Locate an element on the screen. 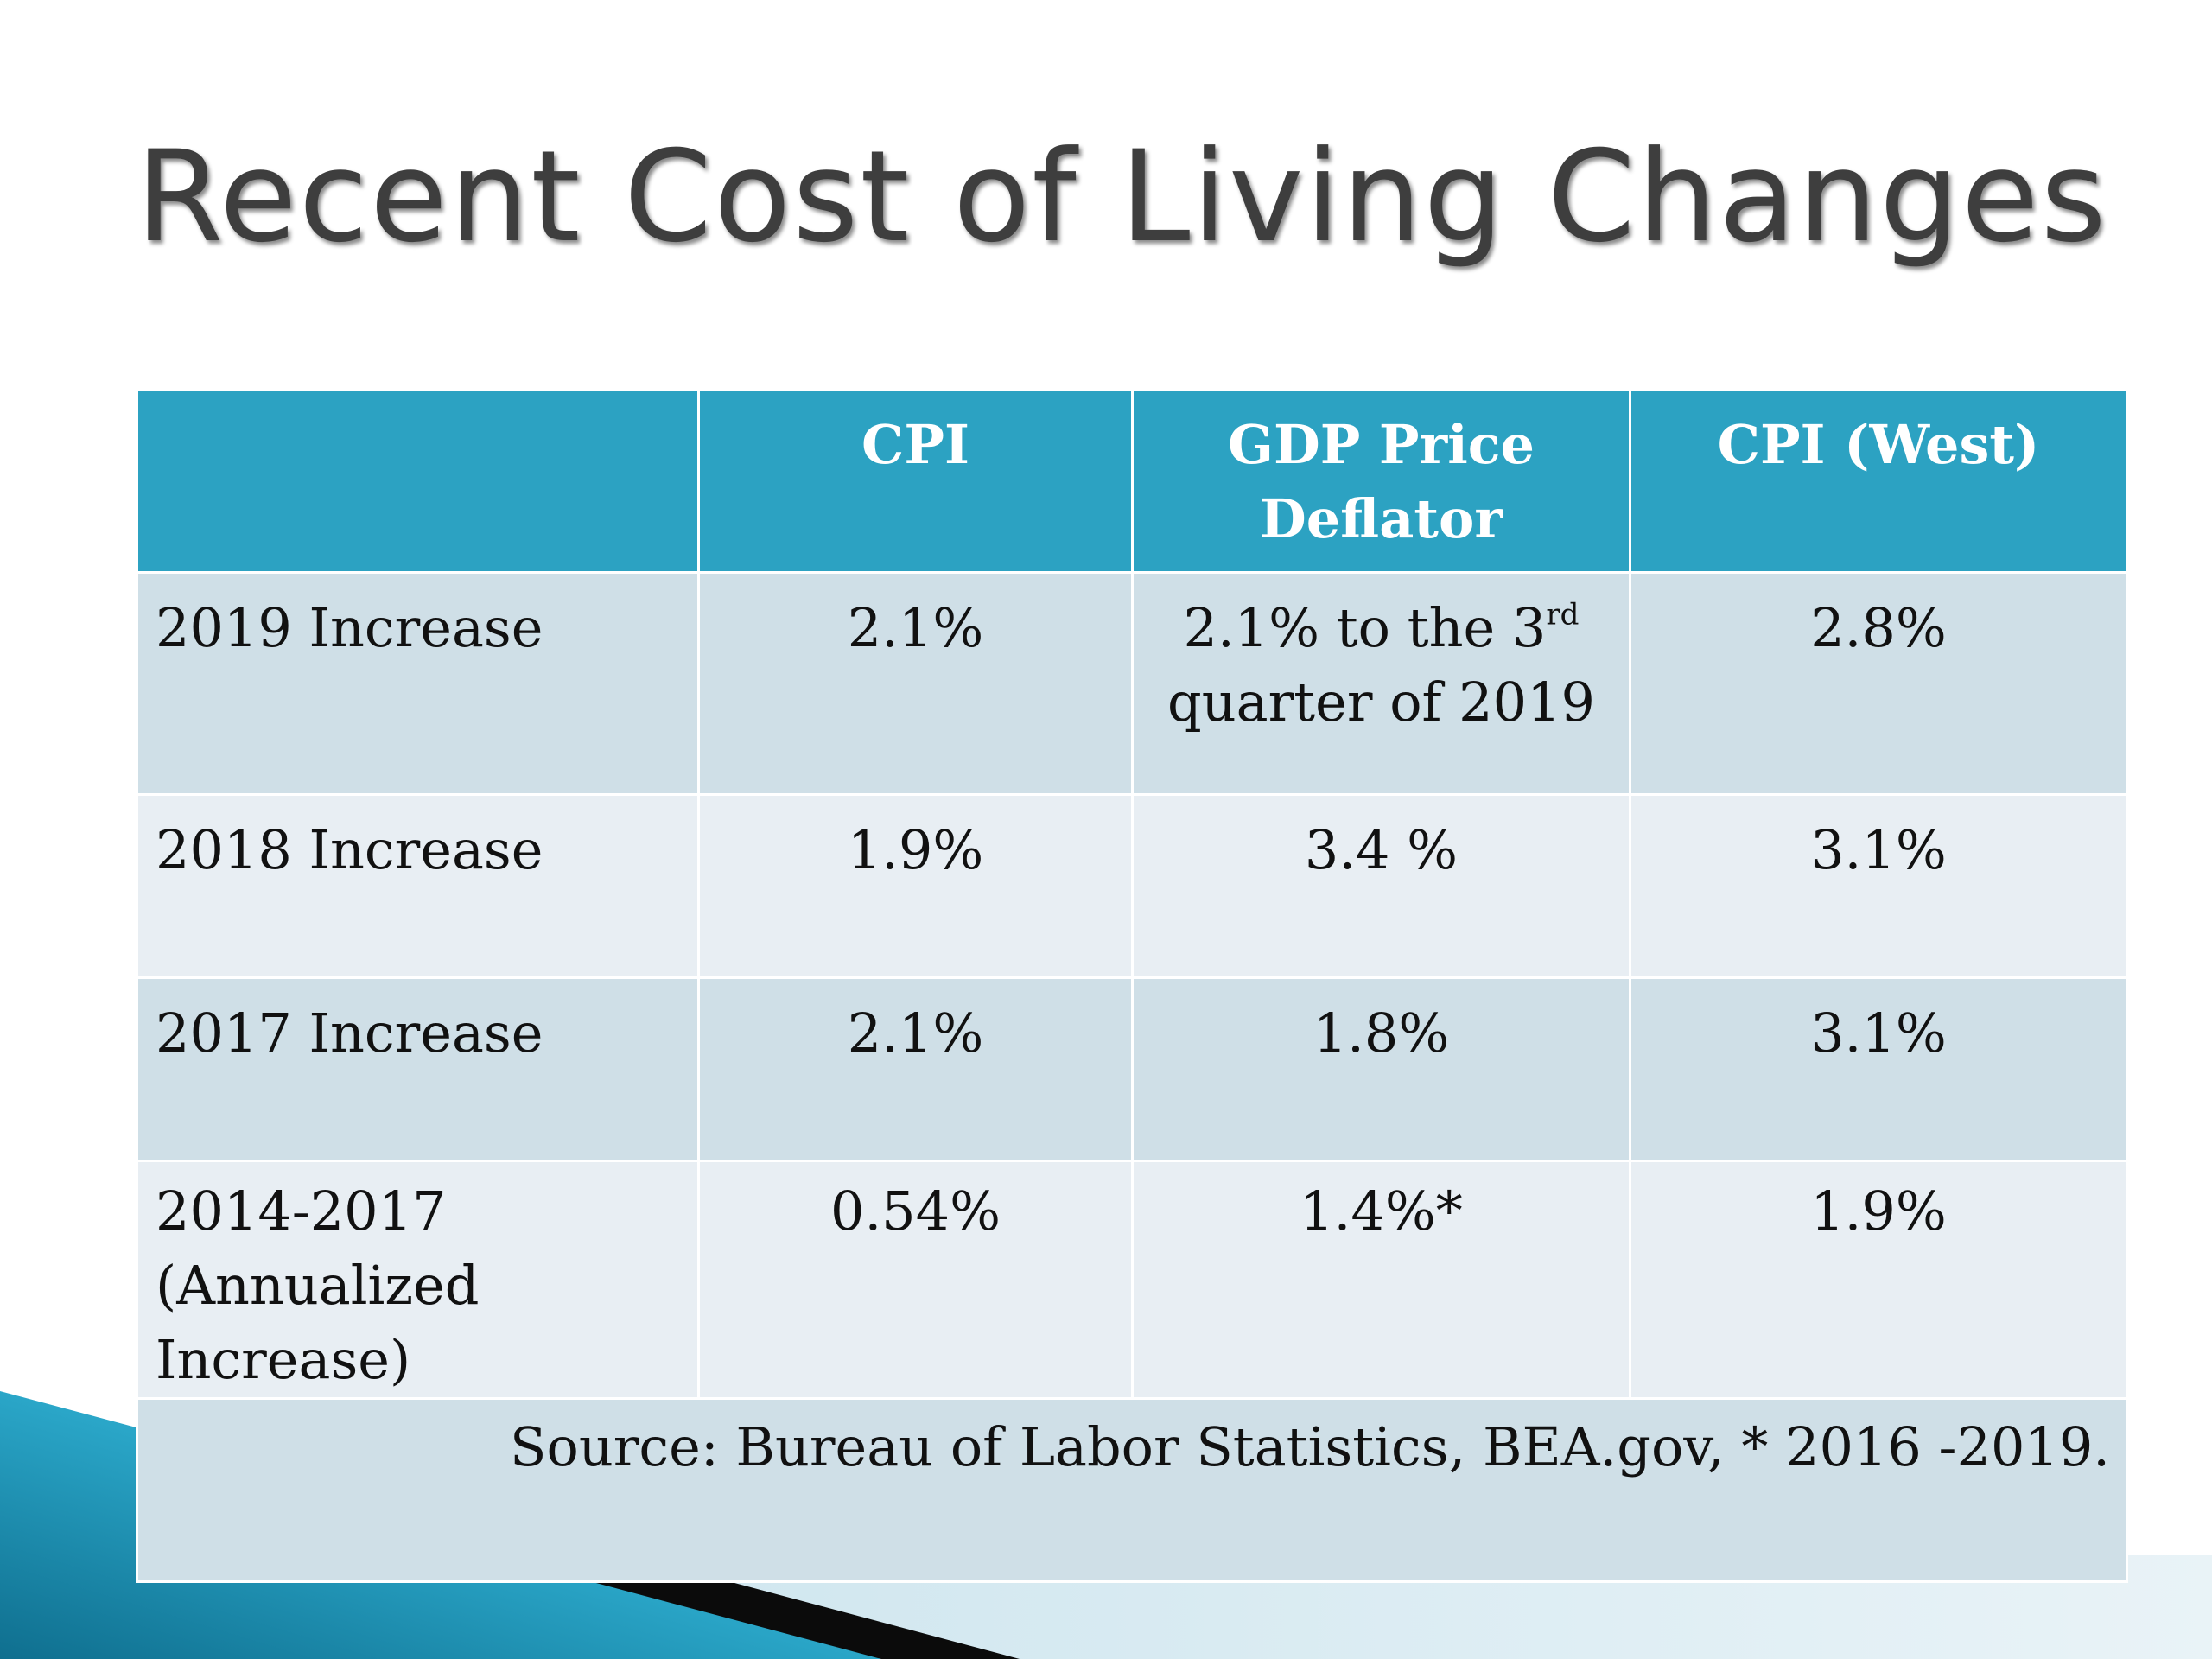  cpi-west-value: 2.8% is located at coordinates (1878, 683).